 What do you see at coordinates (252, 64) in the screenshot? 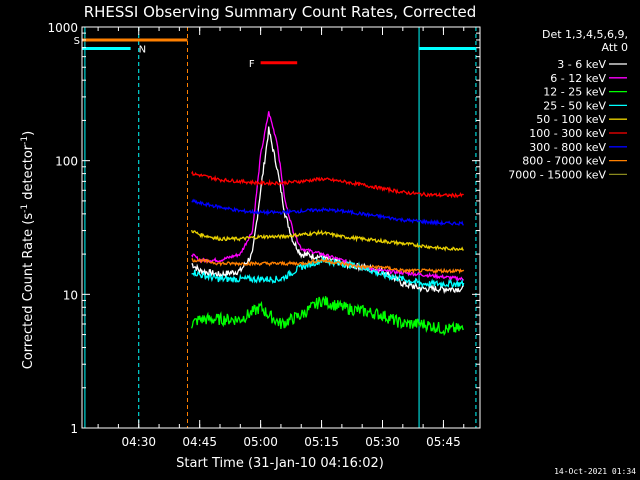
I see `flag-label: F` at bounding box center [252, 64].